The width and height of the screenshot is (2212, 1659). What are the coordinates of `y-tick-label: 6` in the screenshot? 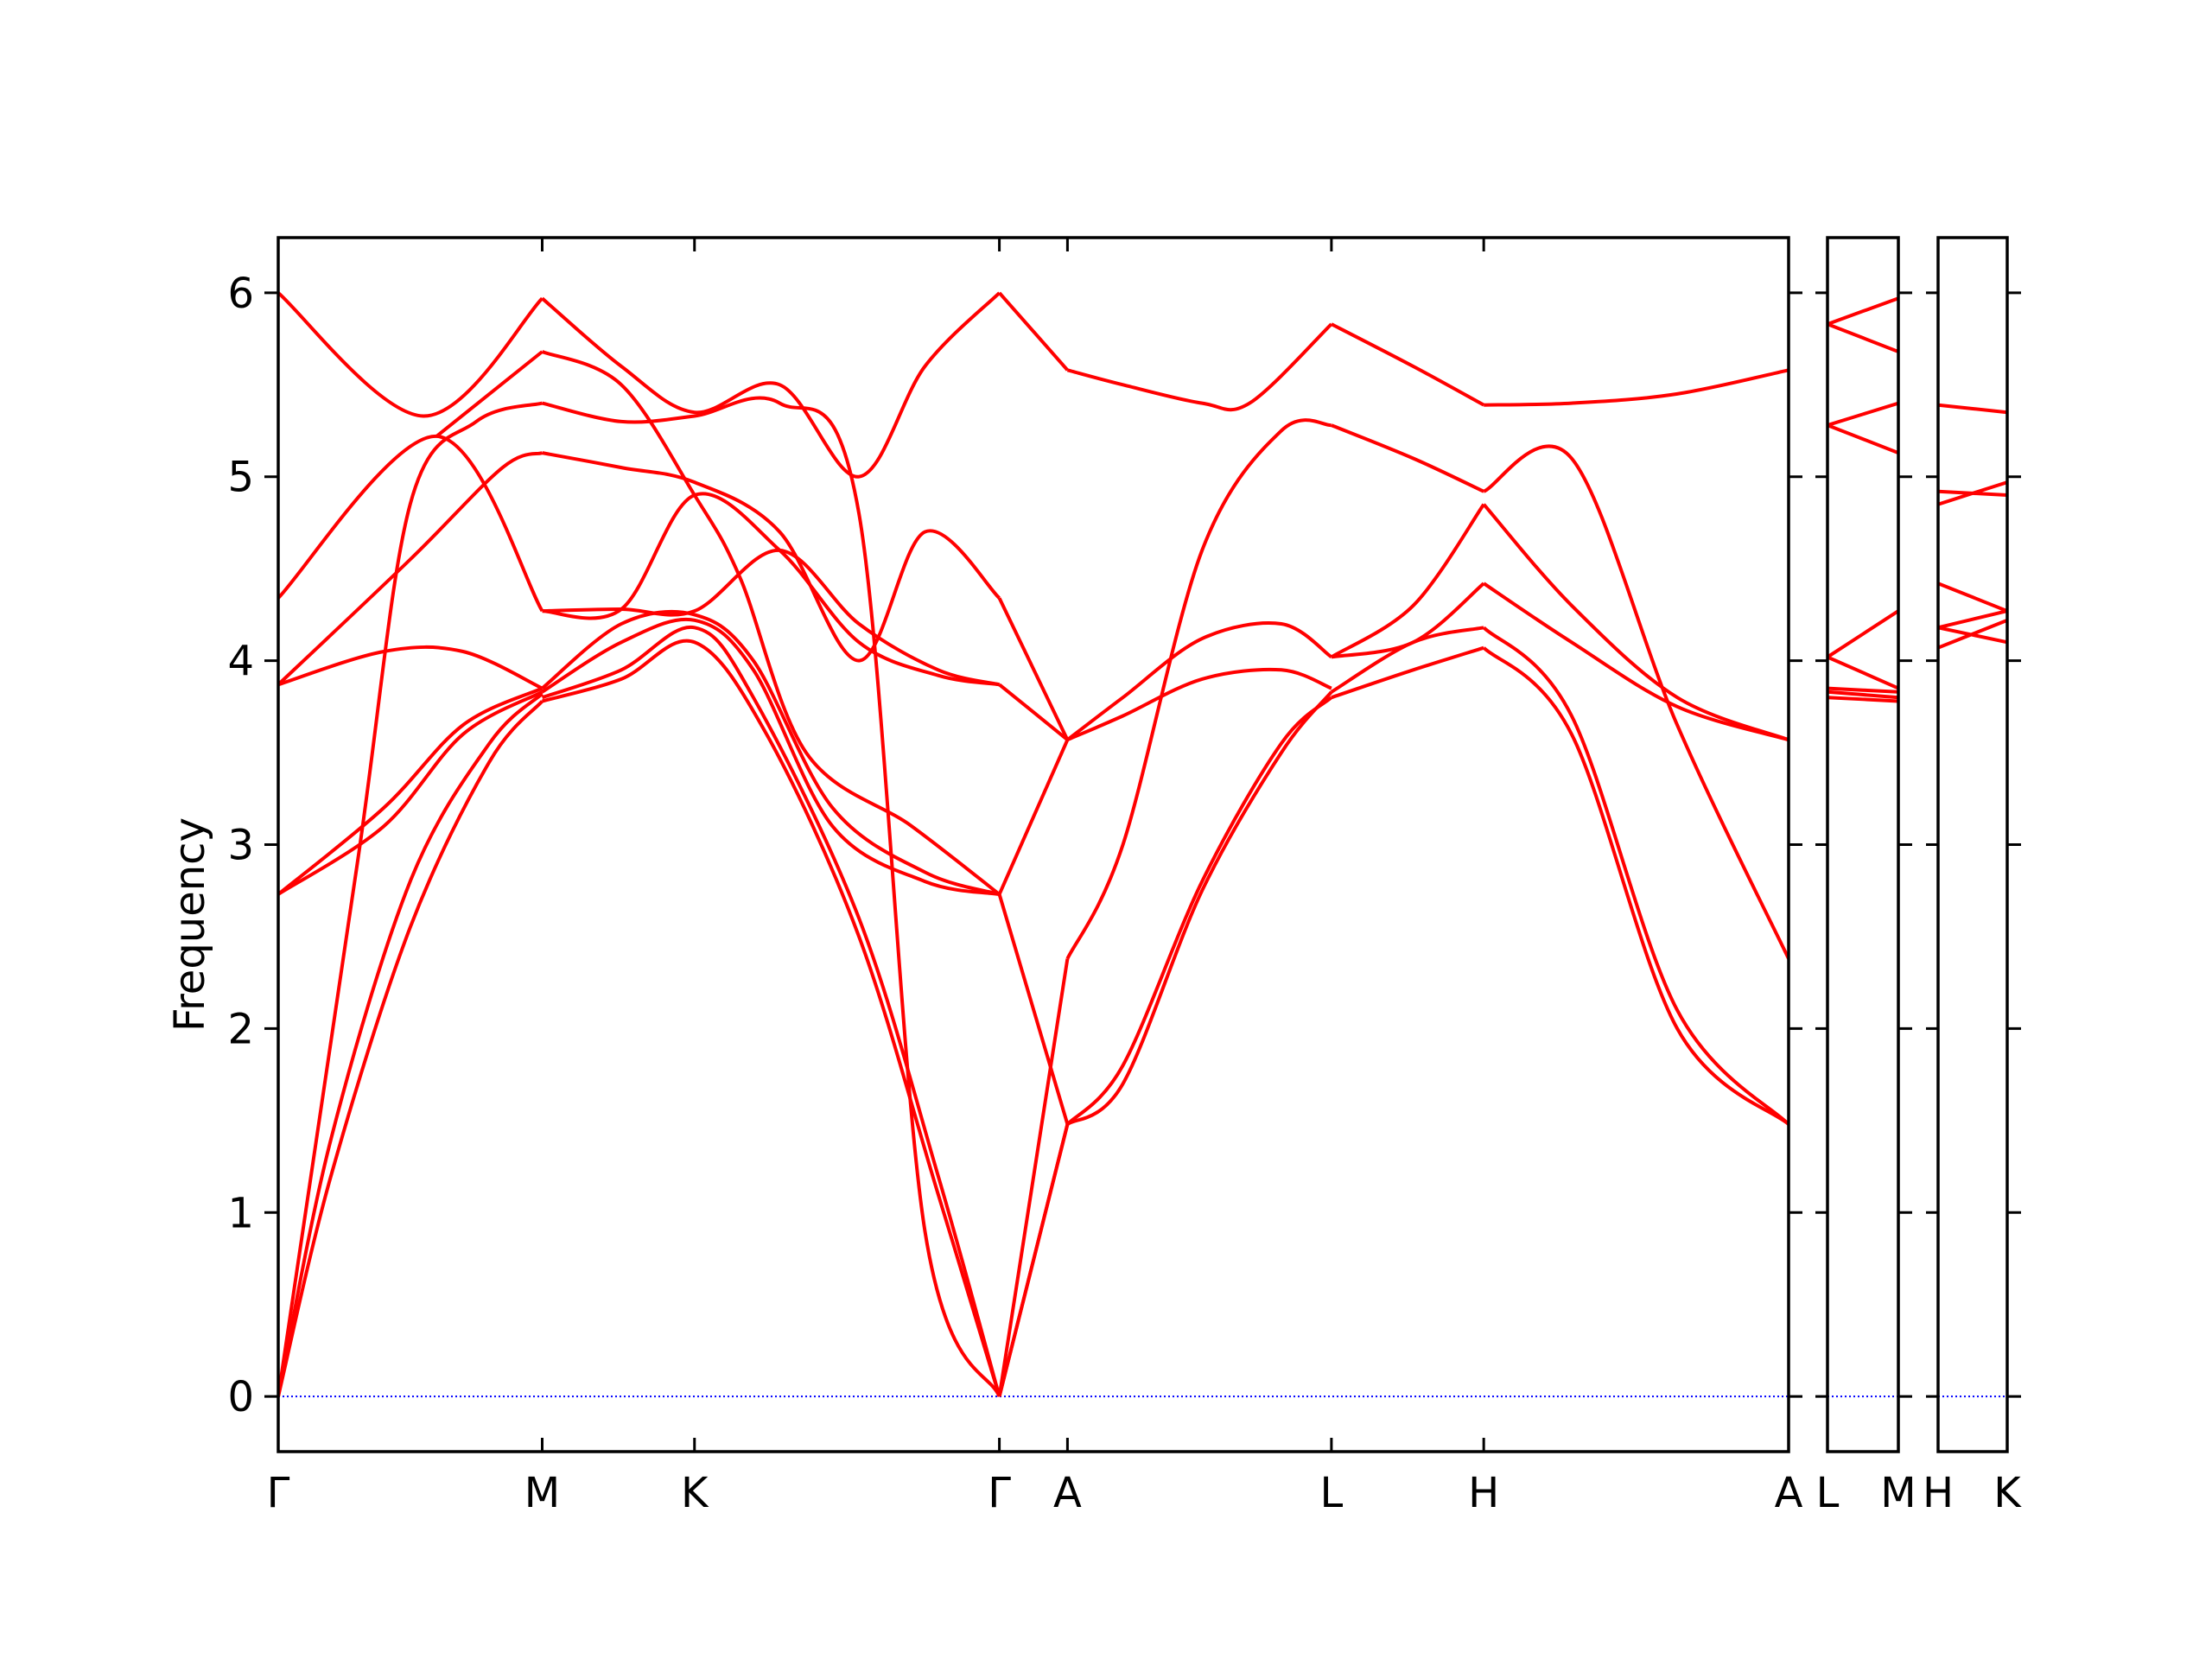 It's located at (240, 294).